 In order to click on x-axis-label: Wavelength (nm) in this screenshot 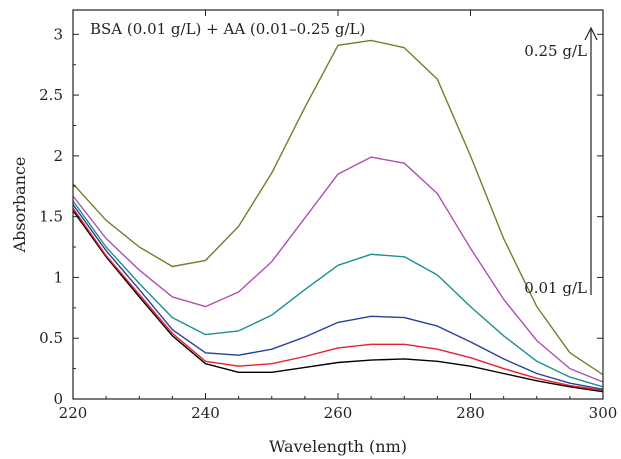, I will do `click(338, 446)`.